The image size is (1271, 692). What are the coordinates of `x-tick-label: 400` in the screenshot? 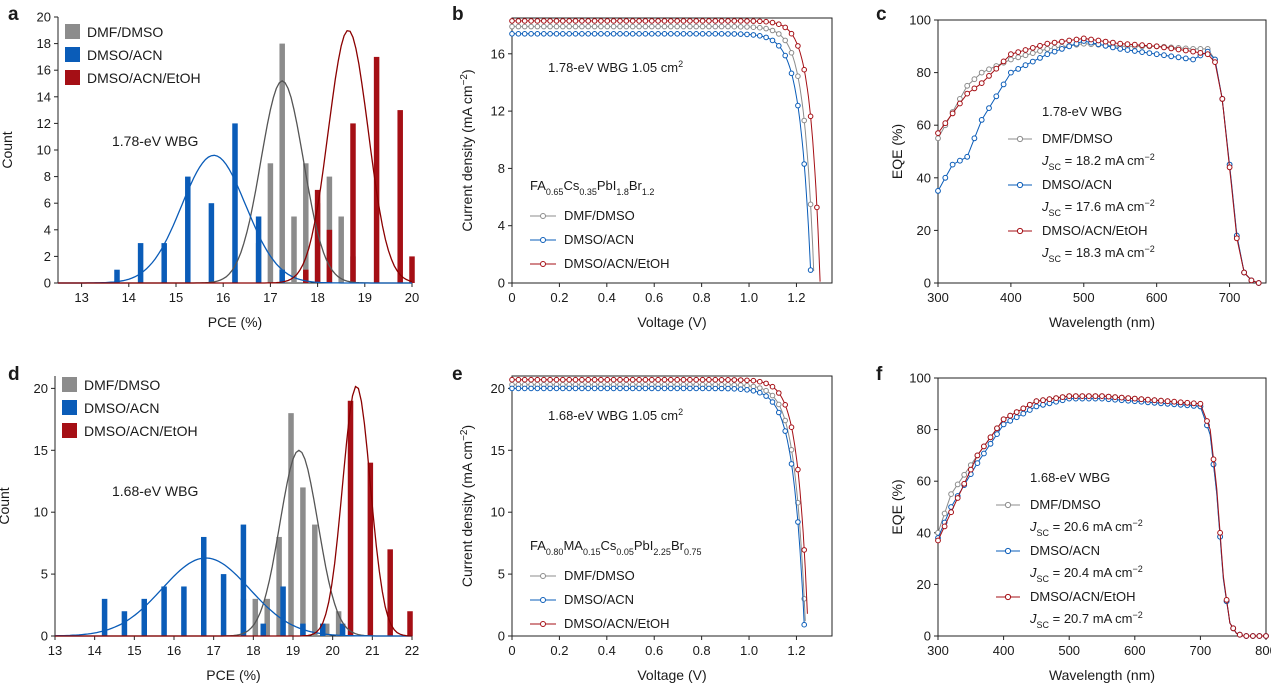 It's located at (1004, 650).